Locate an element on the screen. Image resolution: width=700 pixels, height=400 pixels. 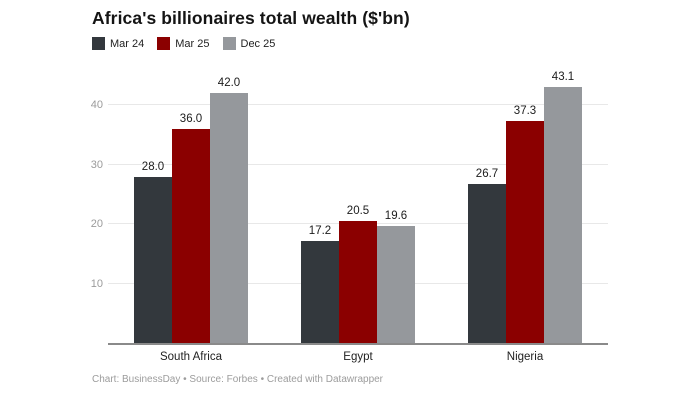
bar-value-label: 20.5 is located at coordinates (358, 211).